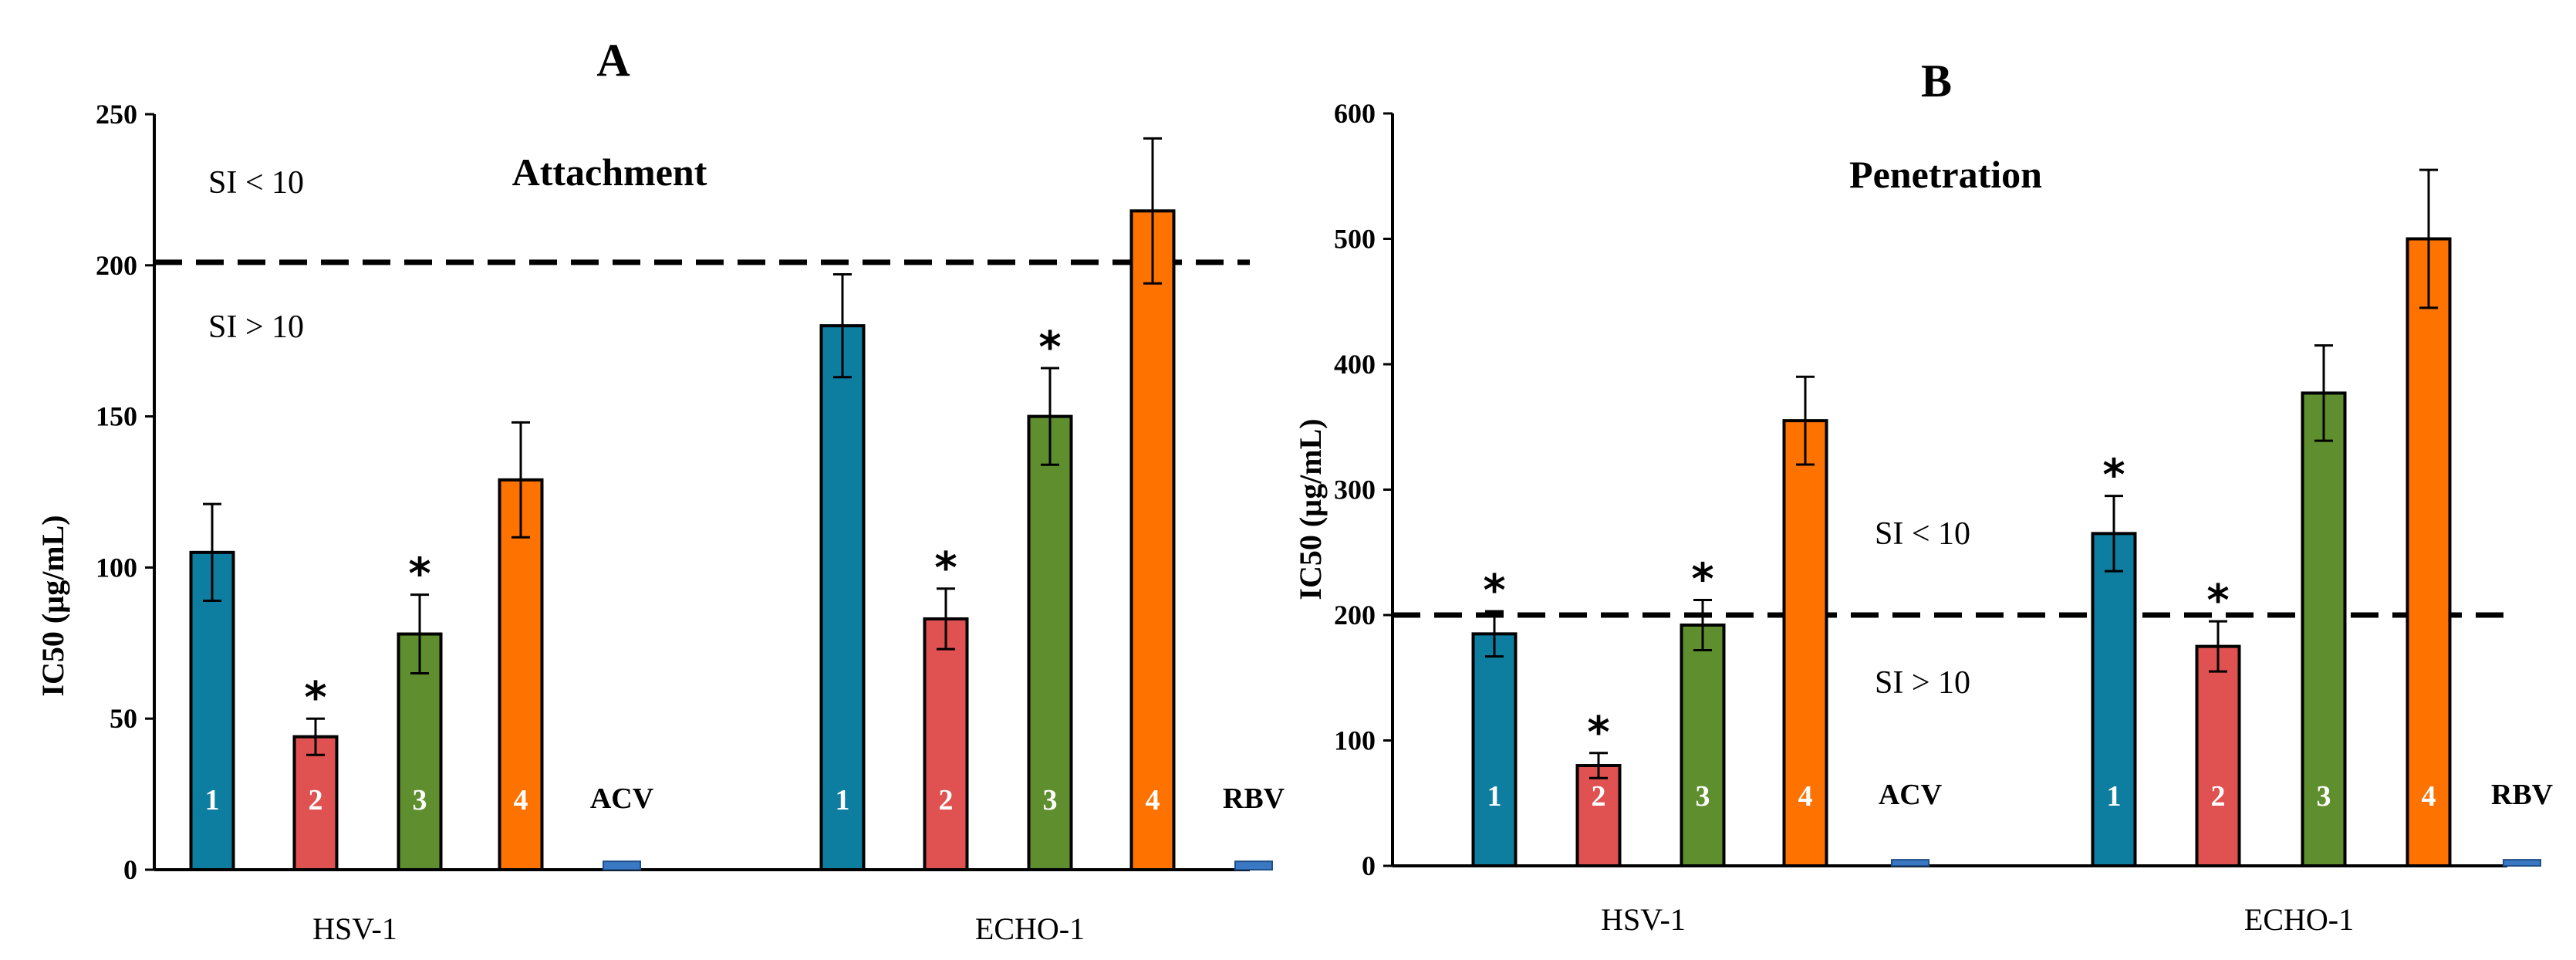 The width and height of the screenshot is (2576, 960). I want to click on panel-b-si-below-label: SI > 10, so click(1923, 683).